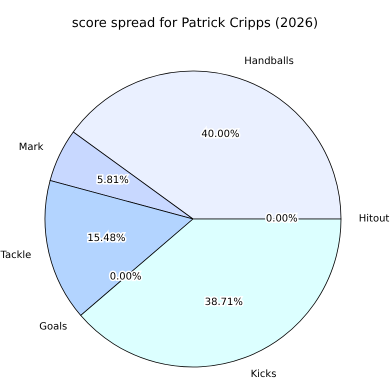 This screenshot has height=390, width=390. I want to click on category-label: Hitout, so click(374, 219).